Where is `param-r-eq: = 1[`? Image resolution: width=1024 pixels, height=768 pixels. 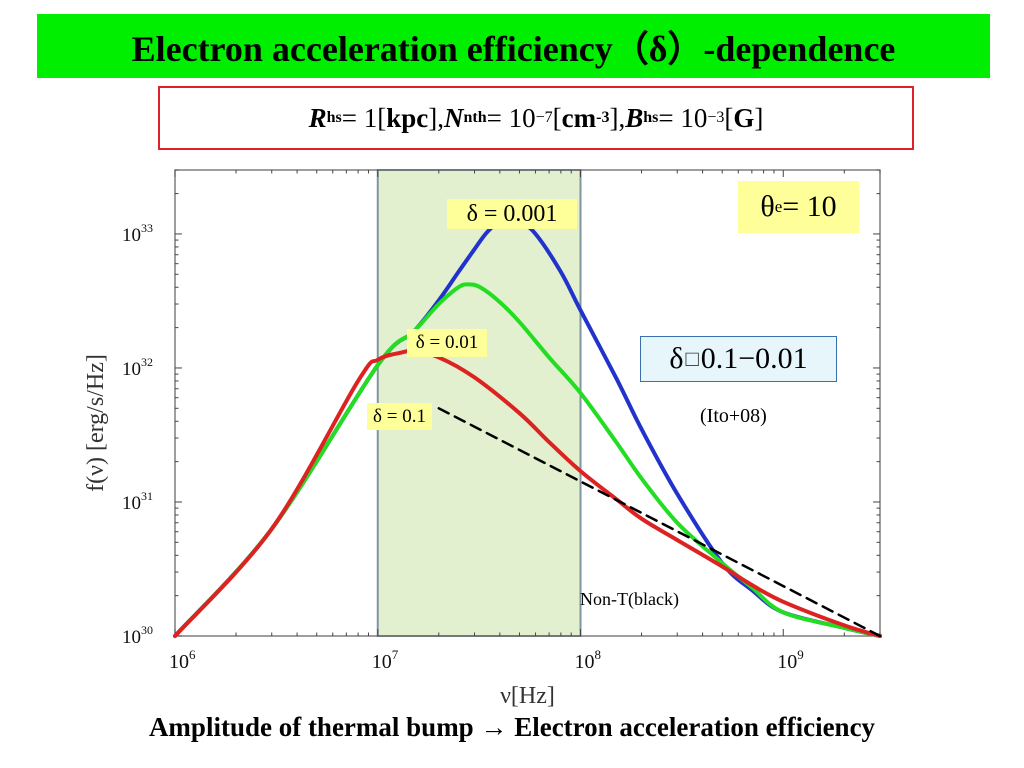
param-r-eq: = 1[ is located at coordinates (364, 117).